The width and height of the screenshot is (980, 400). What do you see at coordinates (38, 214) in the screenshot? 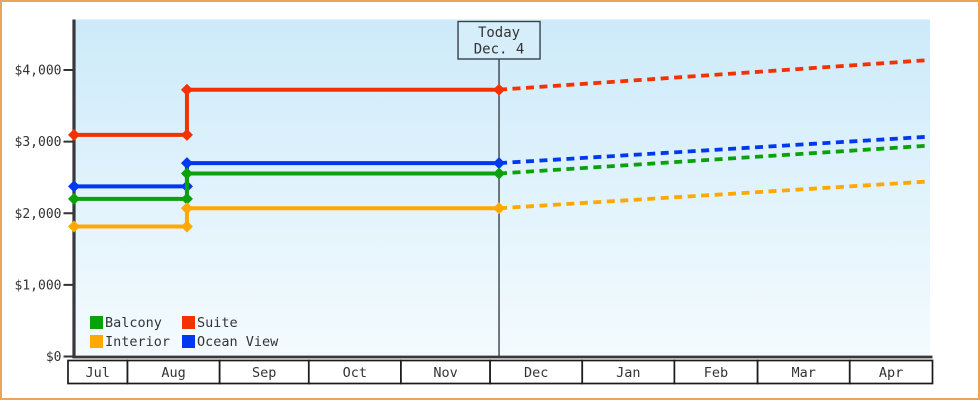
I see `y-tick-label: $2,000` at bounding box center [38, 214].